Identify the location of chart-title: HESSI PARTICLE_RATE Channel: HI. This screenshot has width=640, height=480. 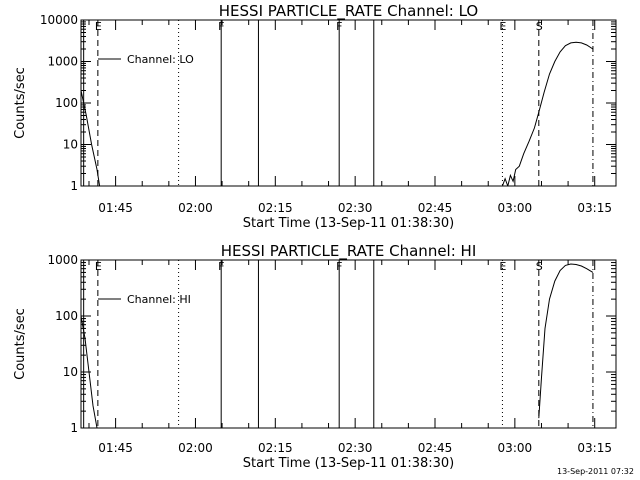
(349, 251).